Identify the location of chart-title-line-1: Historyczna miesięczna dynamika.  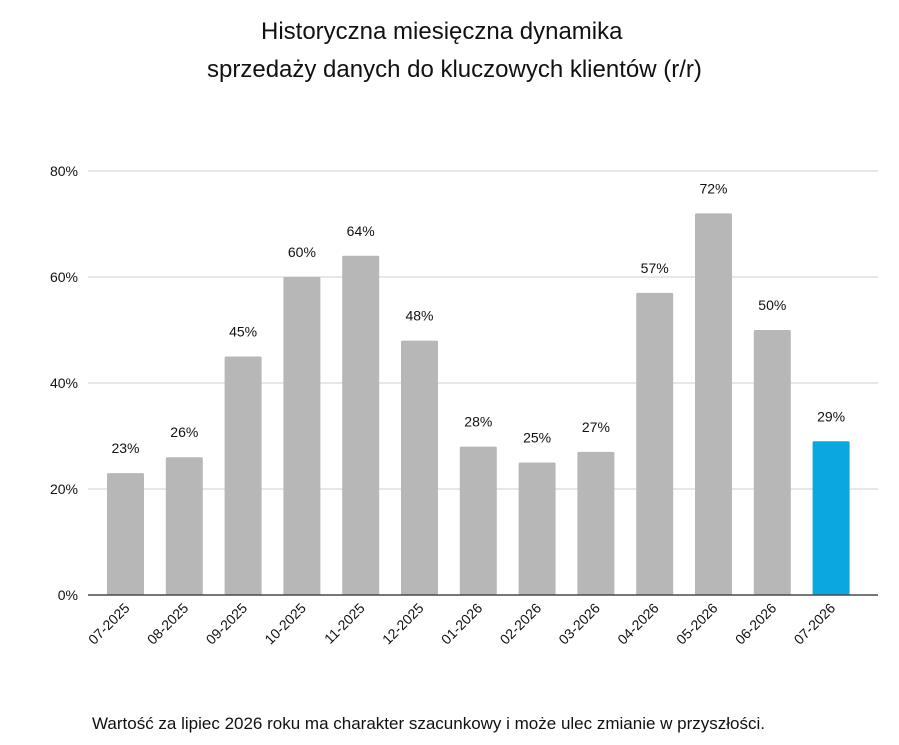
(442, 31).